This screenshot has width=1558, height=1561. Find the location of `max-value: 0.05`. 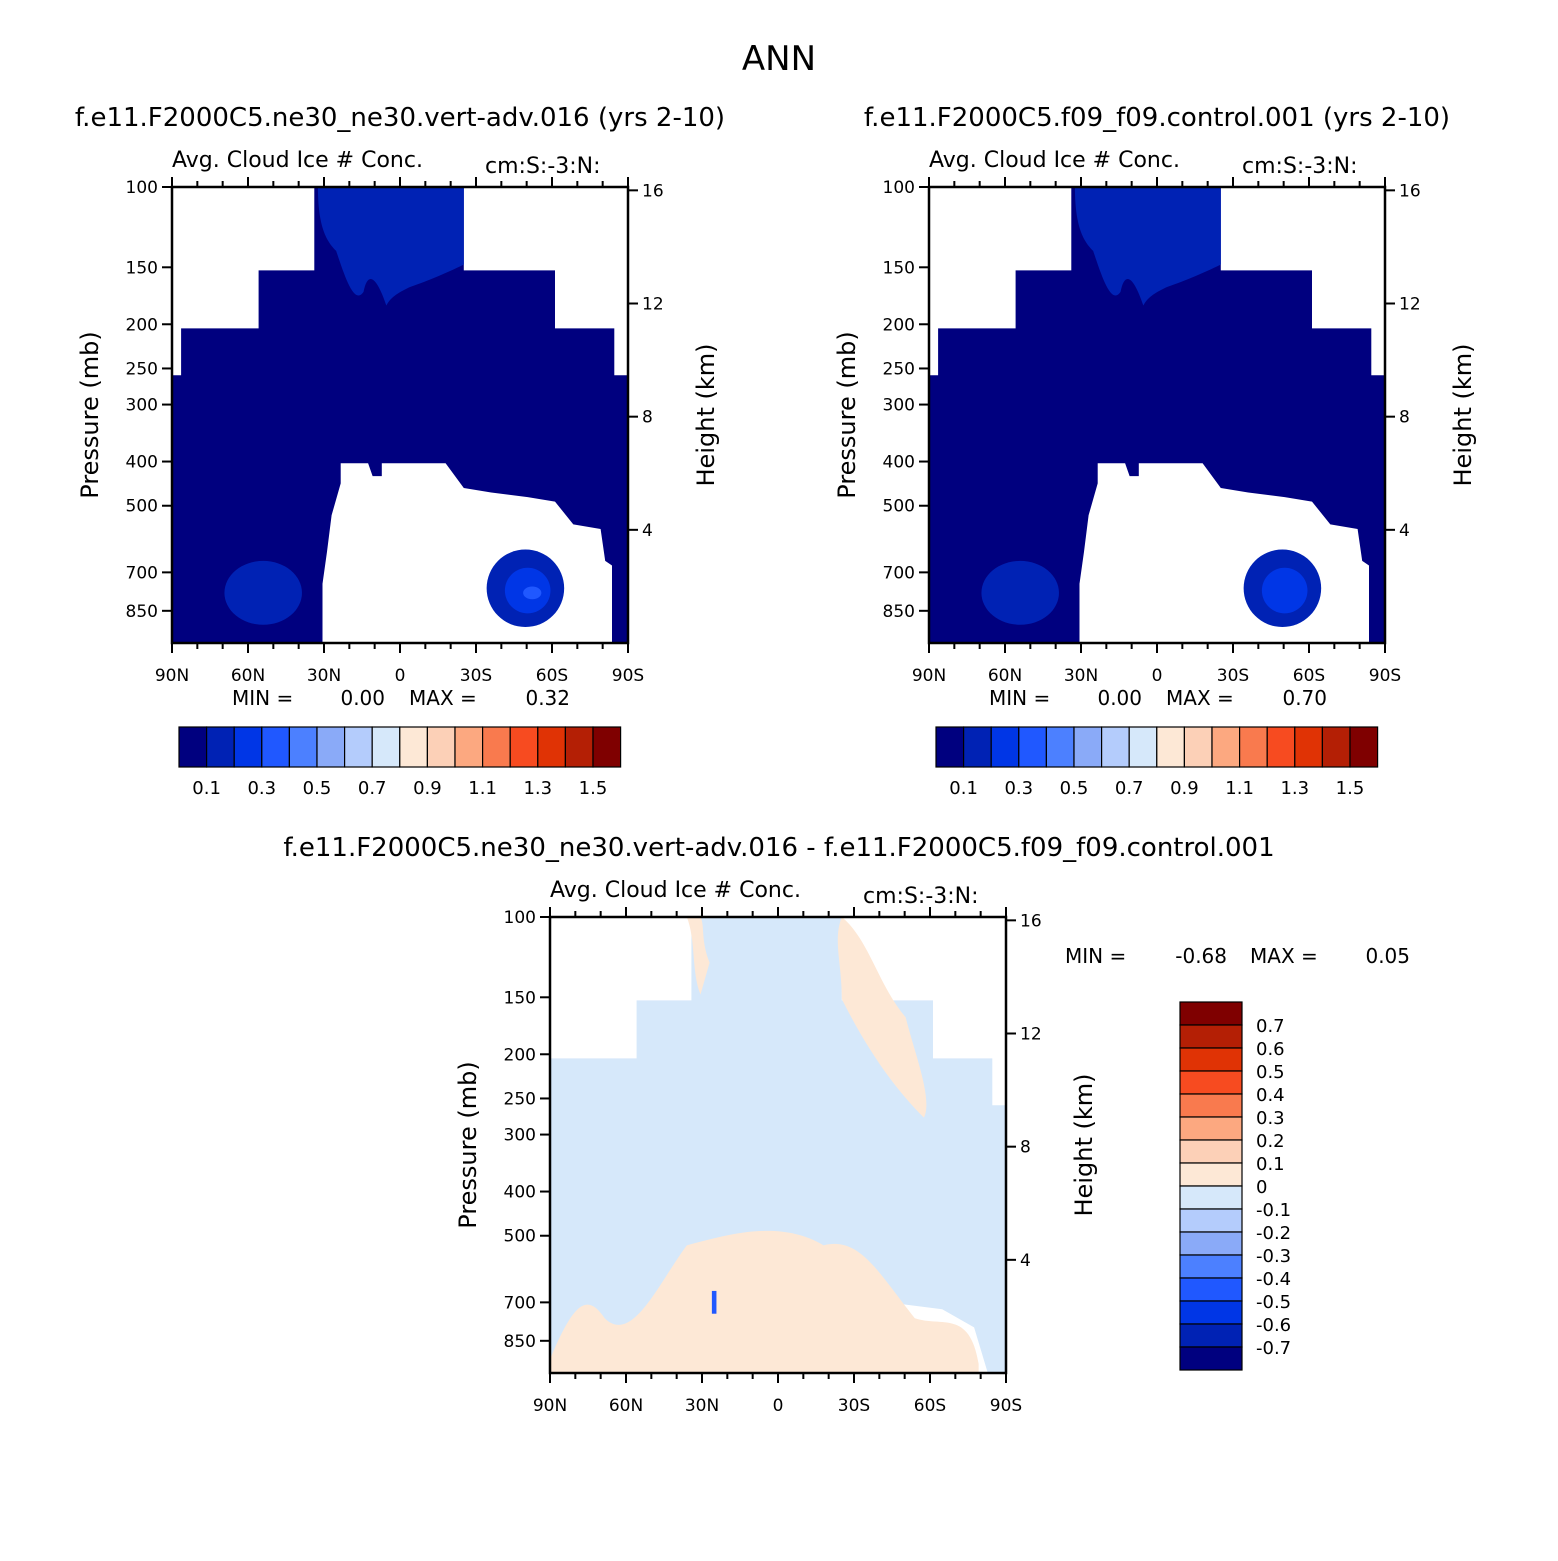

max-value: 0.05 is located at coordinates (1387, 956).